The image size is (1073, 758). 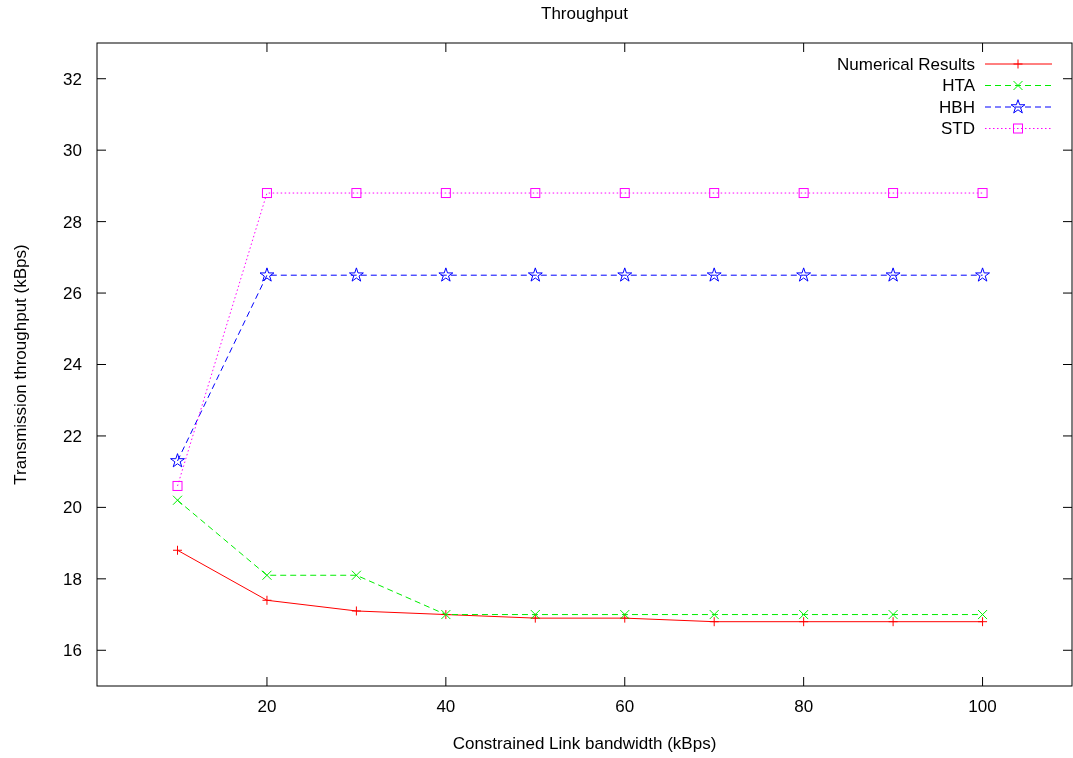 I want to click on y-axis-title: Transmission throughput (kBps), so click(x=20, y=364).